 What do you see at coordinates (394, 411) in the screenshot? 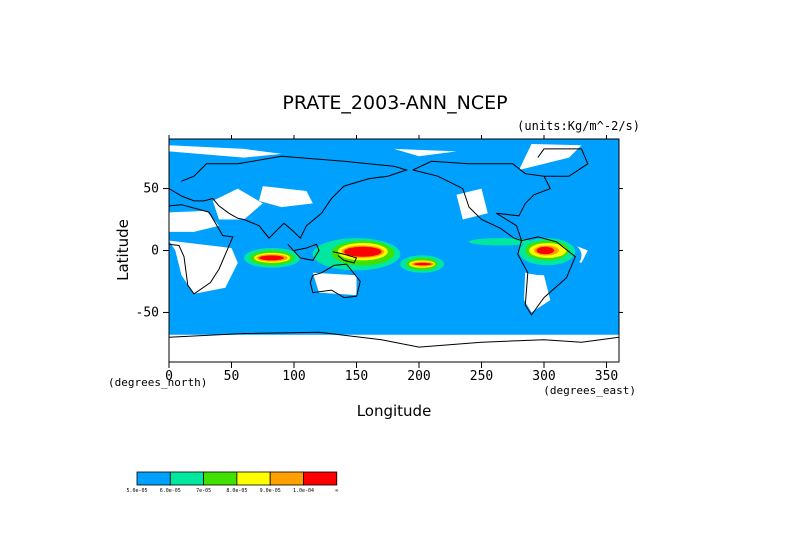
I see `x-axis-label: Longitude` at bounding box center [394, 411].